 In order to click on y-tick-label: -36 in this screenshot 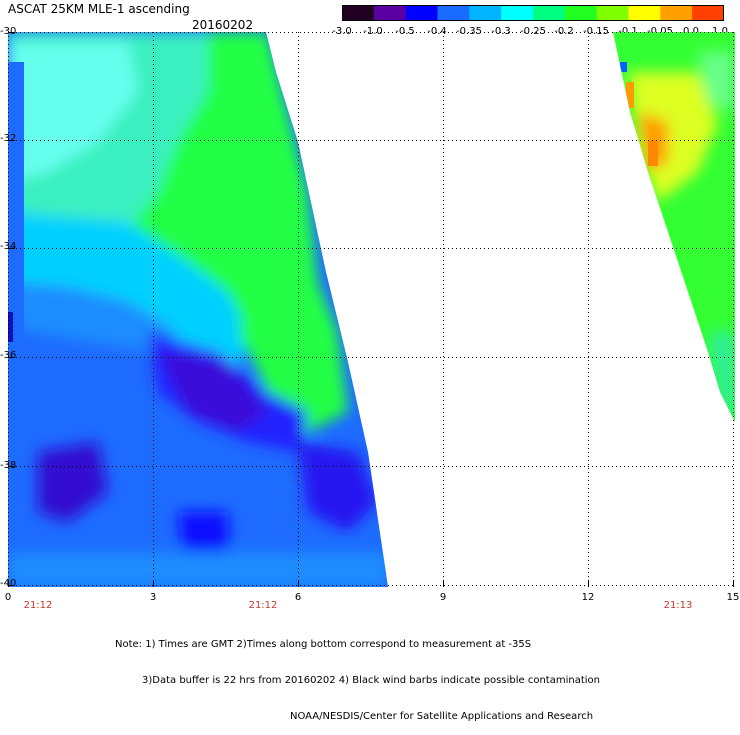, I will do `click(8, 355)`.